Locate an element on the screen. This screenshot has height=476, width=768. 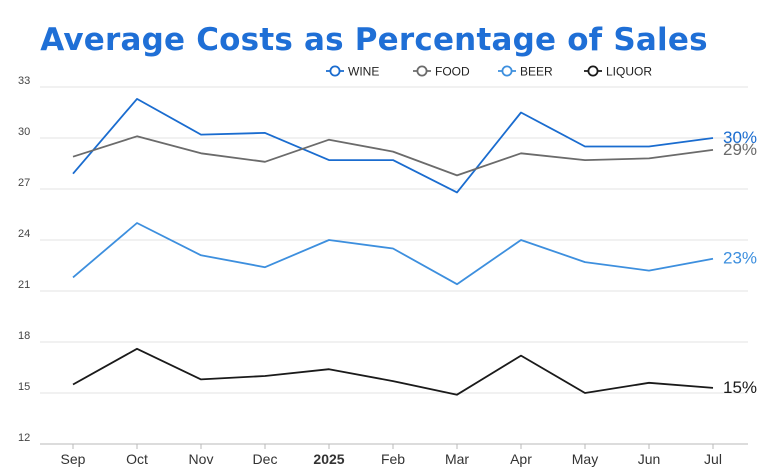
y-tick-label: 24 is located at coordinates (24, 234).